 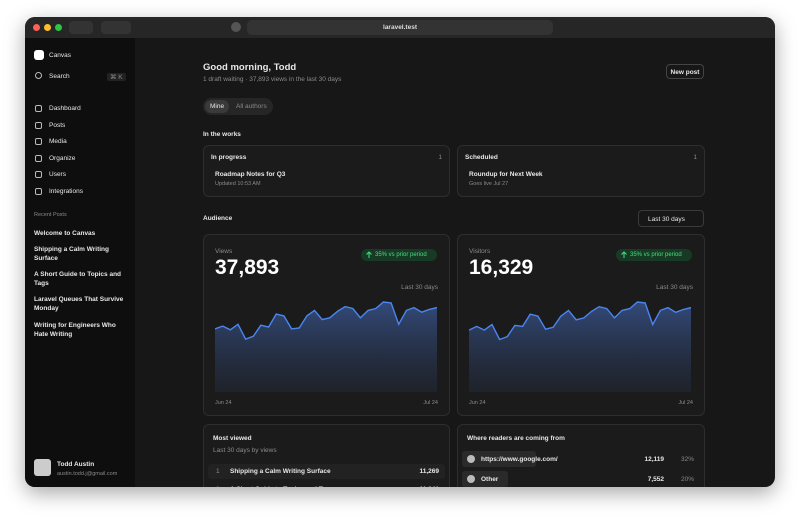 I want to click on nav-item: Posts, so click(x=57, y=125).